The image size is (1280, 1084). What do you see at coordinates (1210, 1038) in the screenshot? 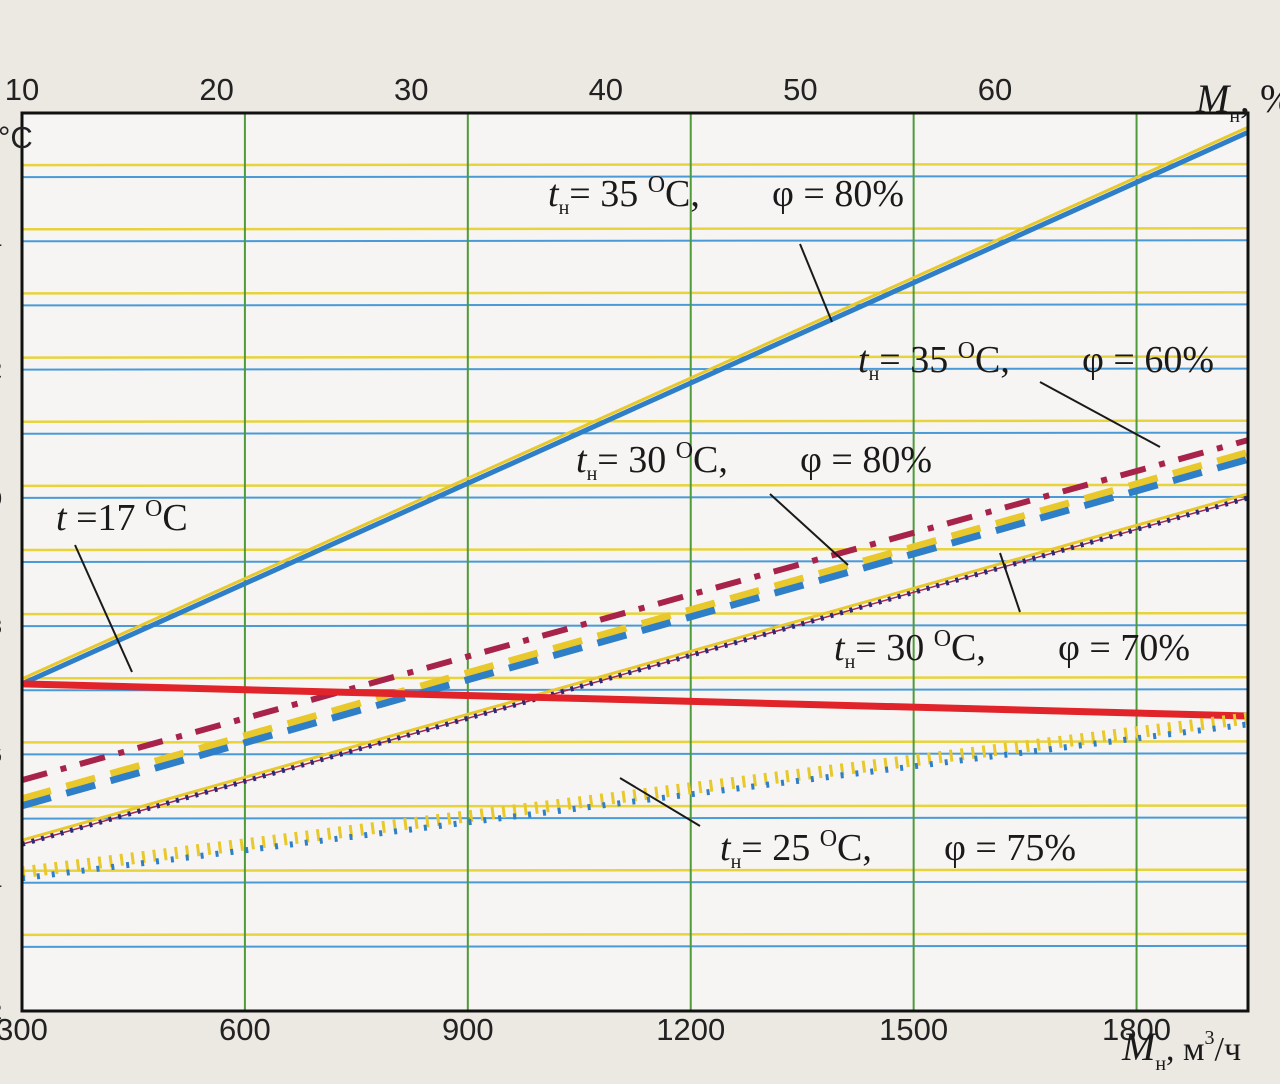
I see `bottom-axis-title-sup: 3` at bounding box center [1210, 1038].